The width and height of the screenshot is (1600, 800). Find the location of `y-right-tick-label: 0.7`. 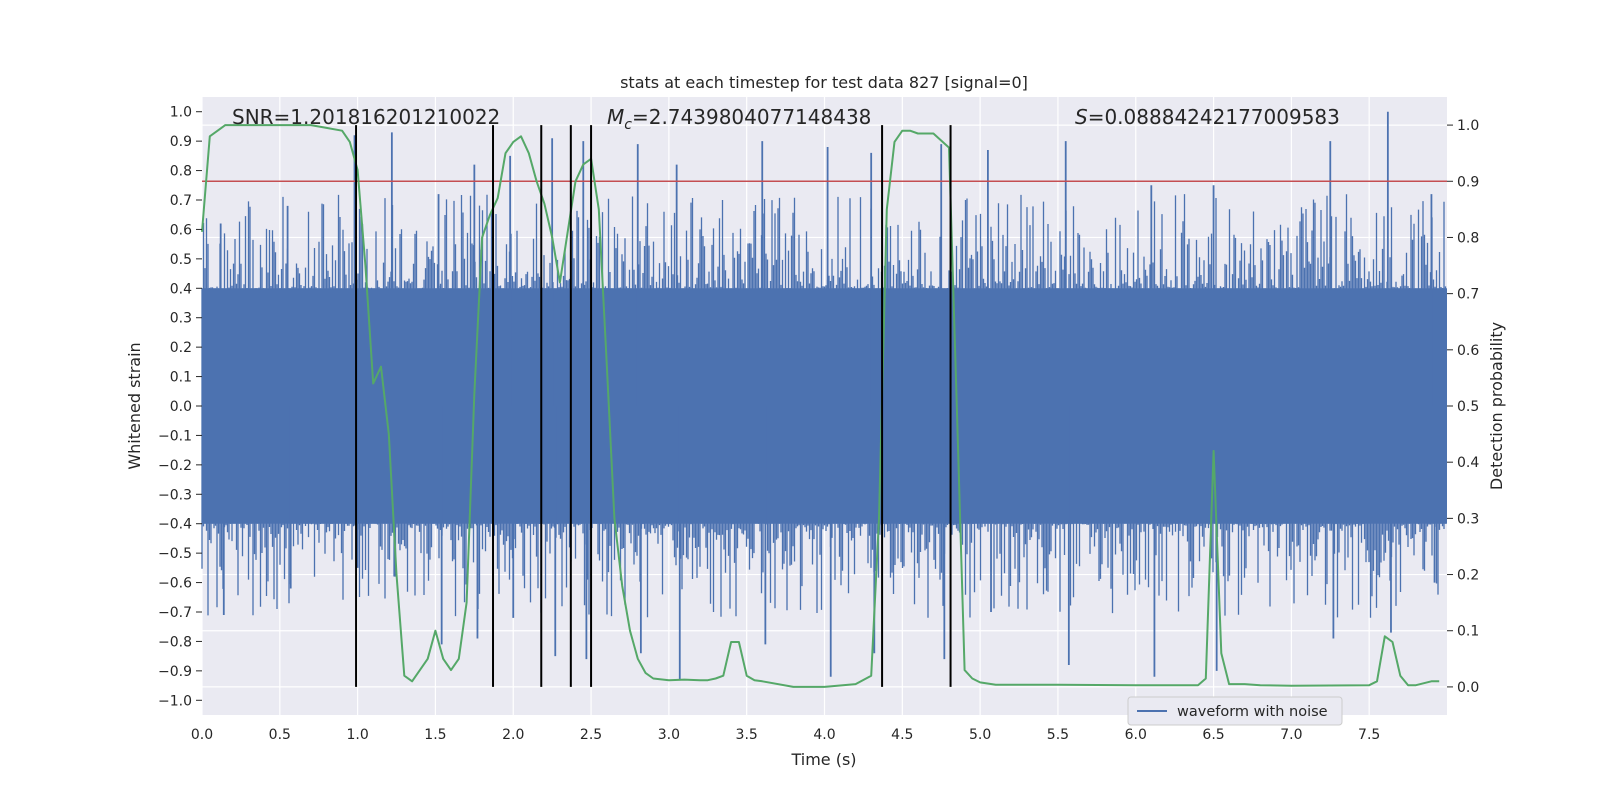

y-right-tick-label: 0.7 is located at coordinates (1468, 295).